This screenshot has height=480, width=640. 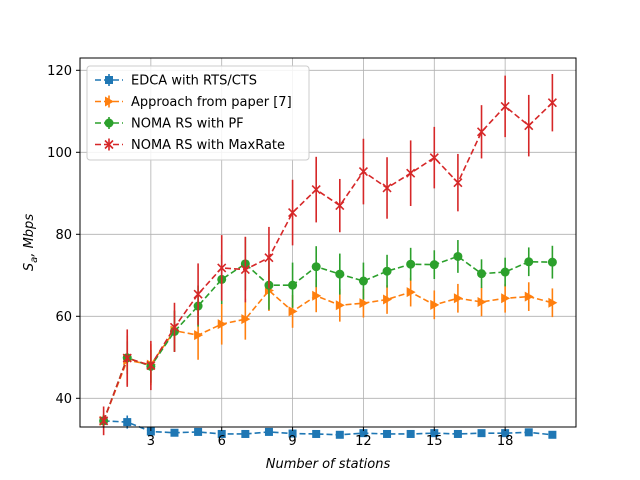 What do you see at coordinates (328, 464) in the screenshot?
I see `x-axis-label: Number of stations` at bounding box center [328, 464].